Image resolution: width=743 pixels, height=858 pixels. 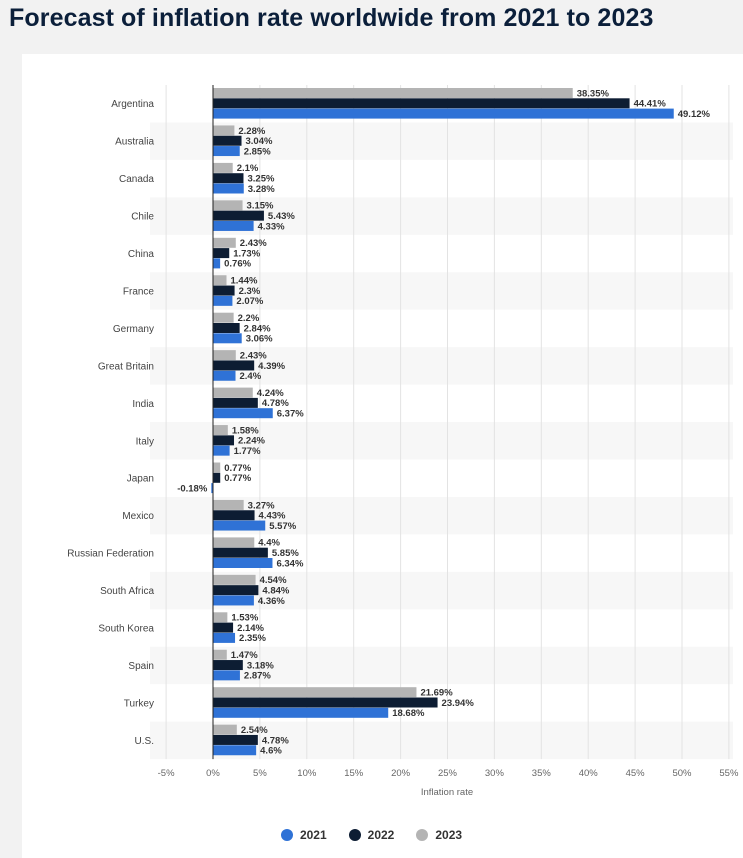 I want to click on data-label: 38.35%, so click(x=593, y=93).